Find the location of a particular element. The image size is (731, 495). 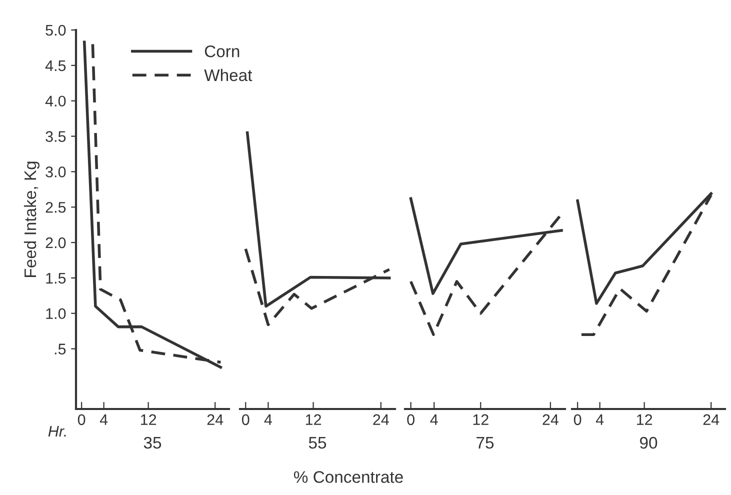

y-axis-title: Feed Intake, Kg is located at coordinates (32, 219).